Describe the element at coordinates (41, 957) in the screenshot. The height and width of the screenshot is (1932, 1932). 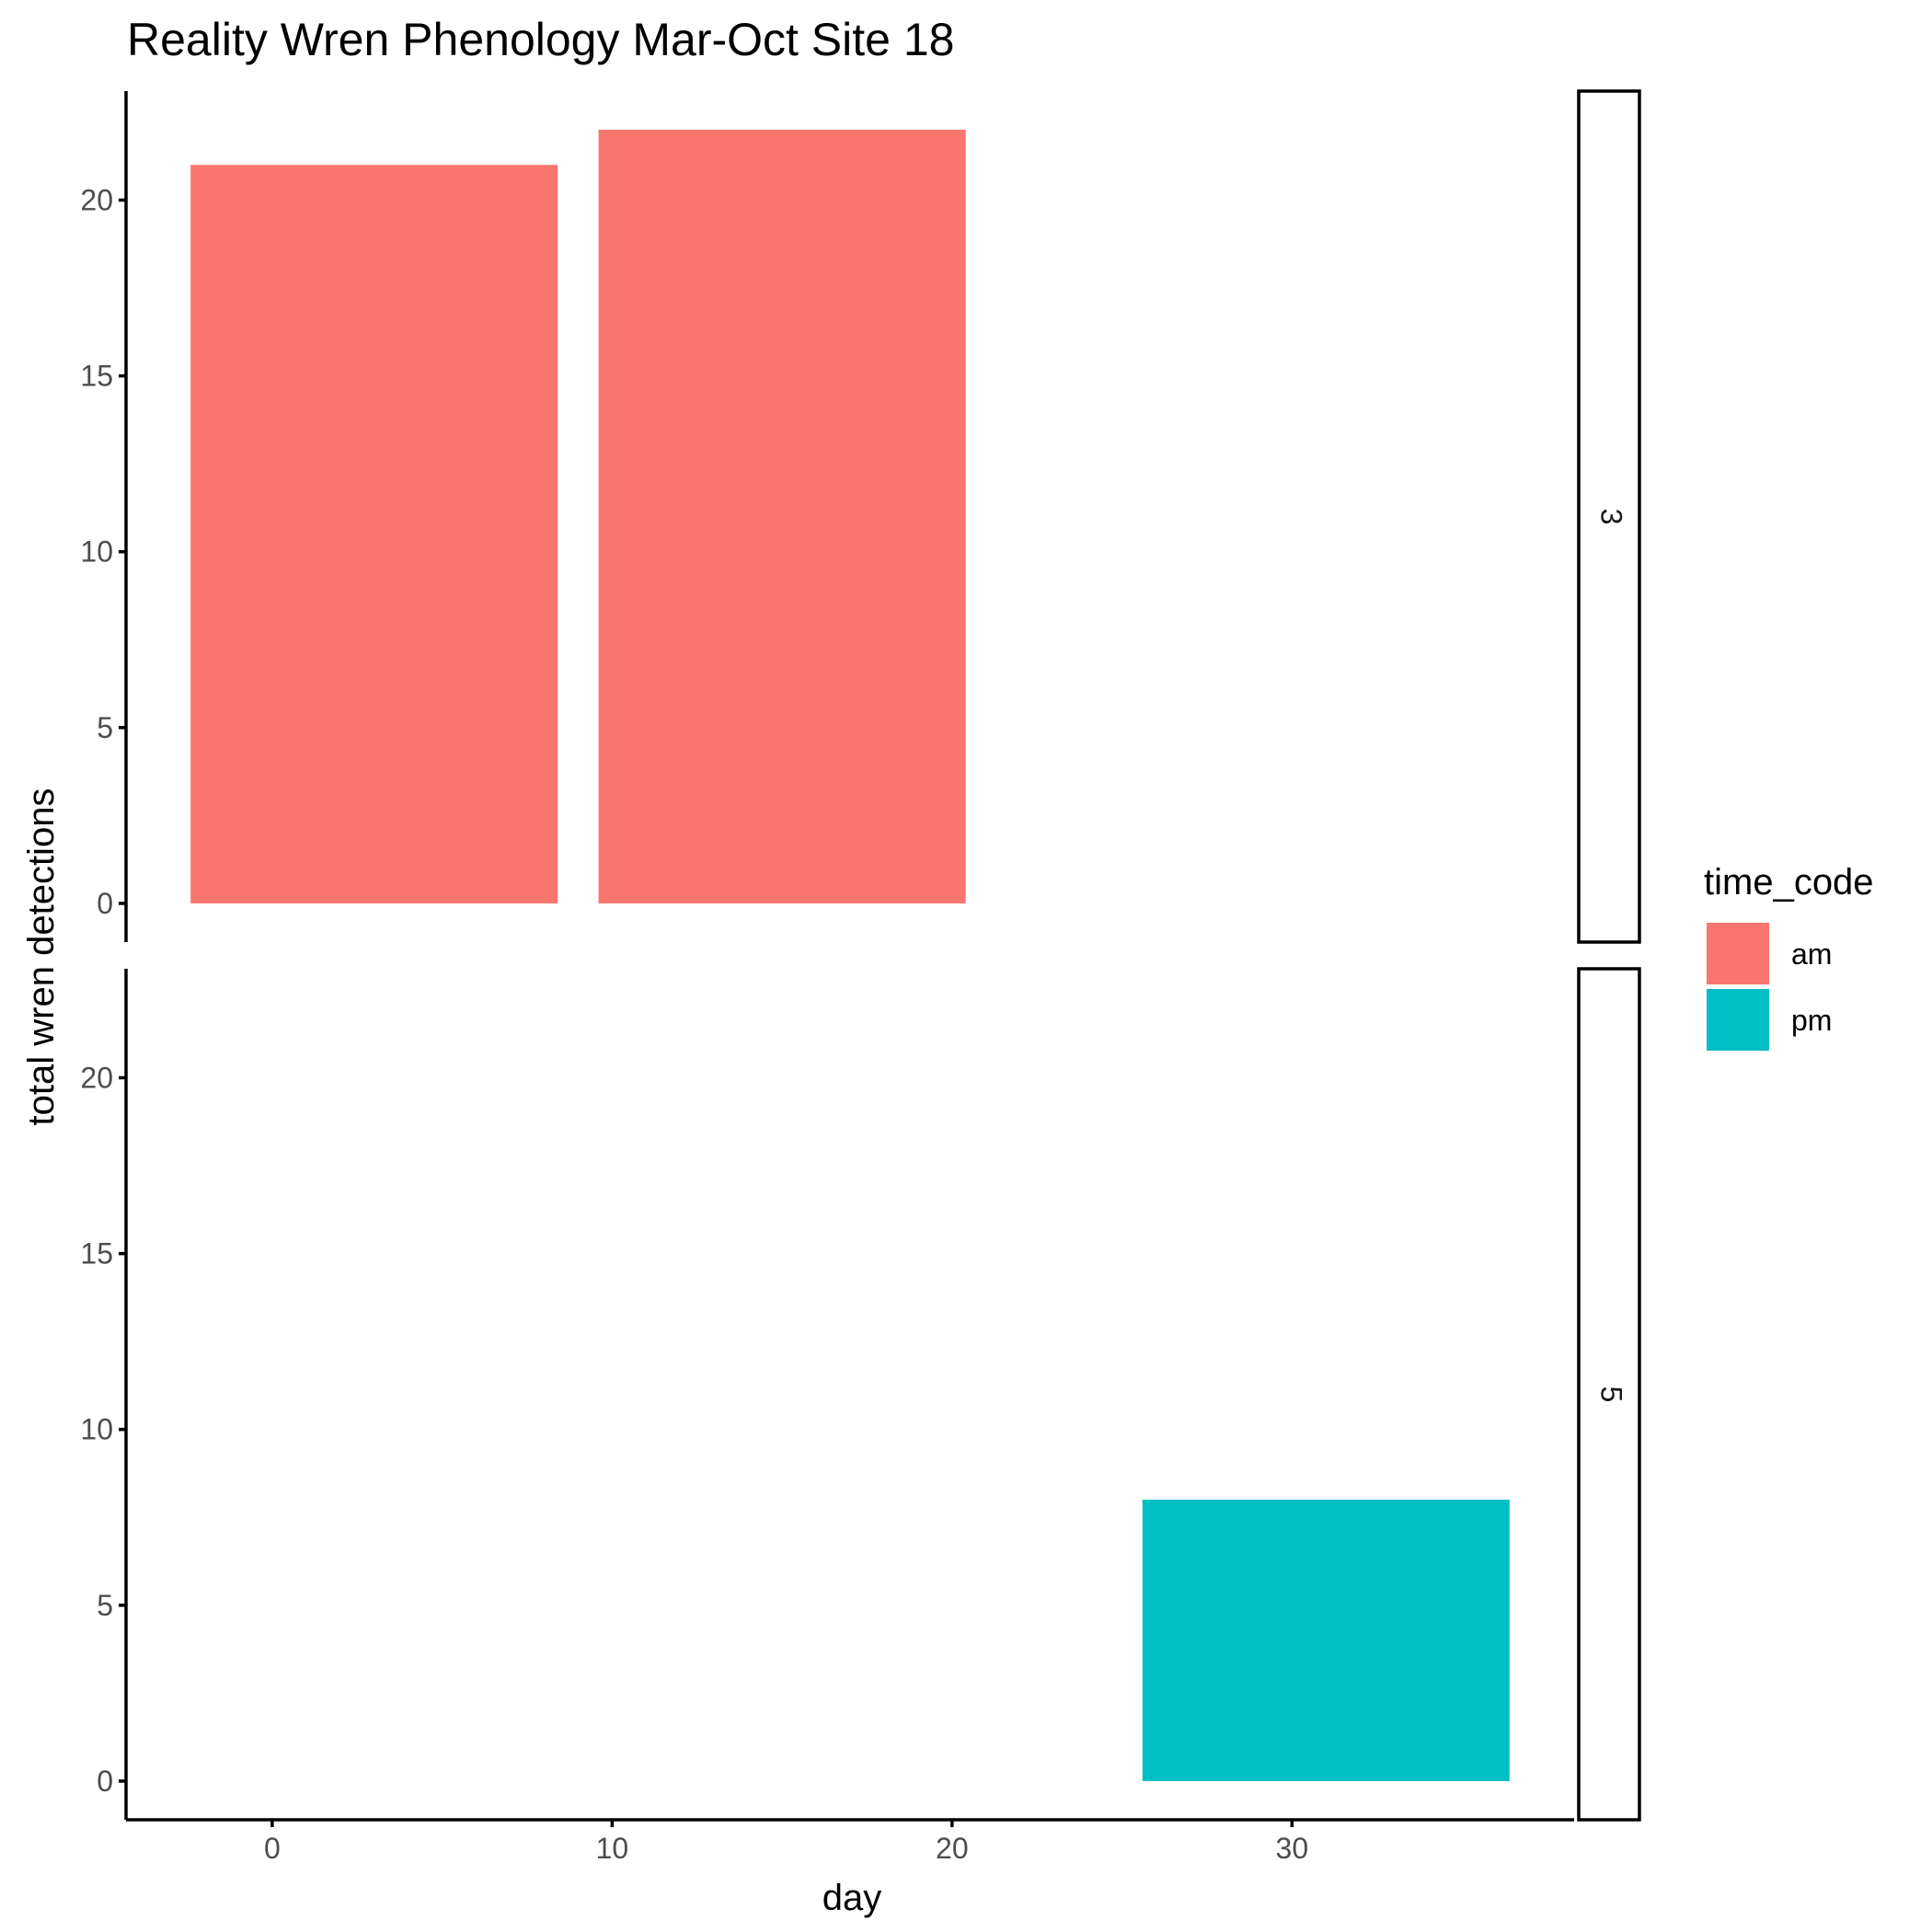
I see `y-axis-title: total wren detections` at that location.